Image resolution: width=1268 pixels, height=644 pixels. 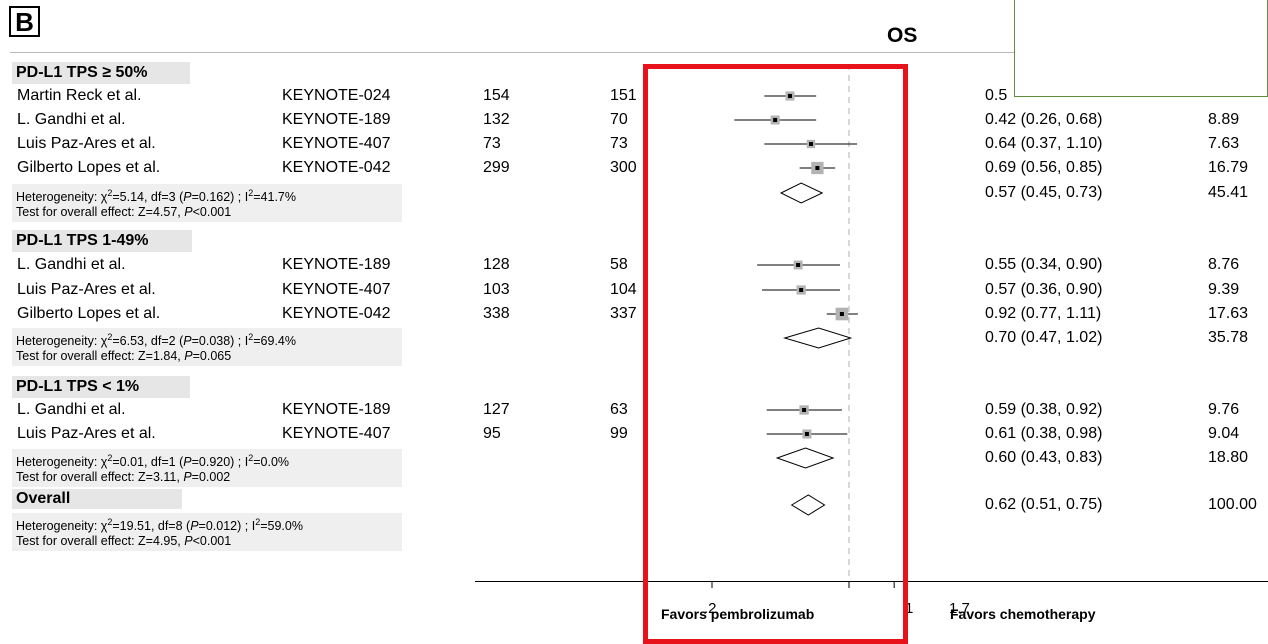 I want to click on study-weight: 9.76, so click(x=1224, y=409).